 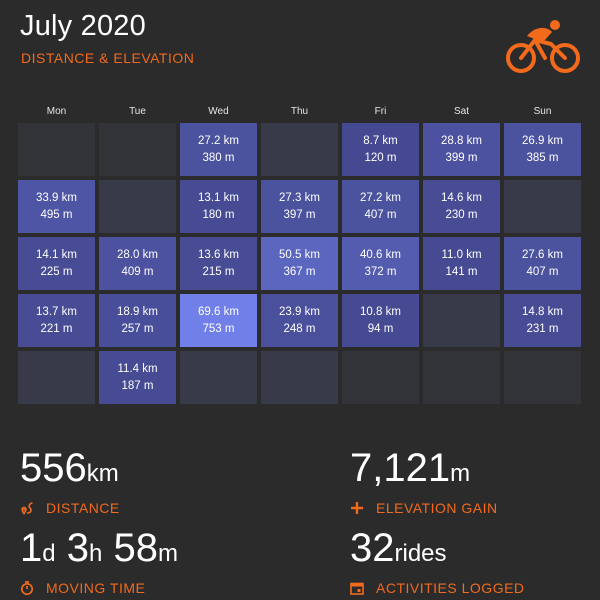 I want to click on calendar-cell-activity: 13.6 km 215 m, so click(x=218, y=263).